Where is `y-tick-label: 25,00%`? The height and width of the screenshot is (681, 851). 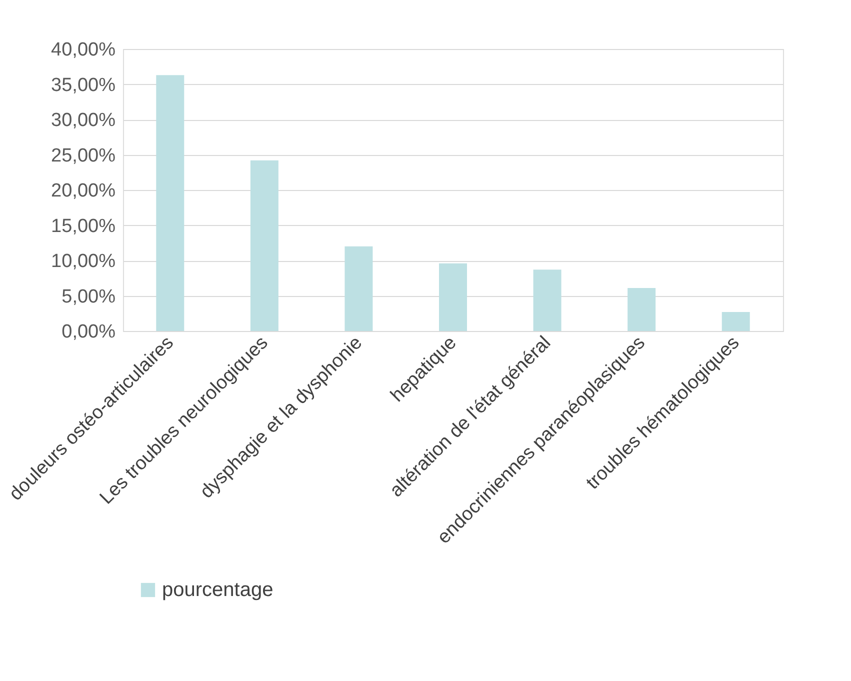 y-tick-label: 25,00% is located at coordinates (83, 155).